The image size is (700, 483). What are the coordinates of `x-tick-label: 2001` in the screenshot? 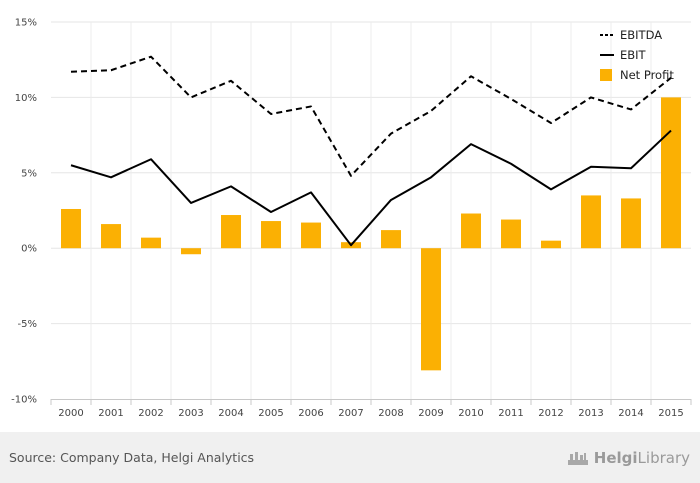 It's located at (110, 413).